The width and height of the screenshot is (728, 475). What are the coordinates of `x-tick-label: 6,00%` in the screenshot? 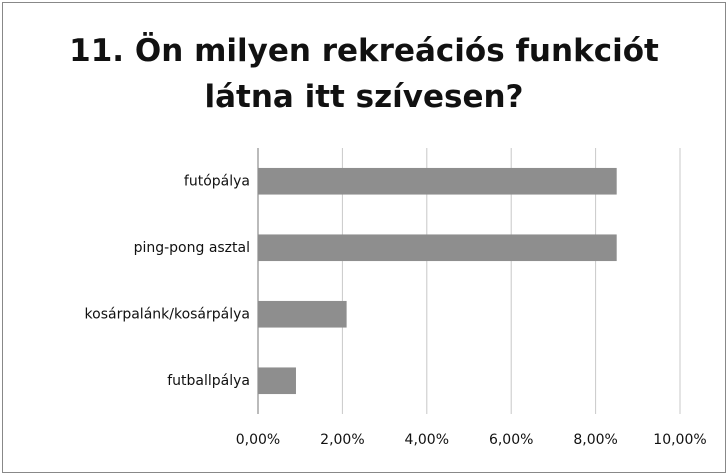 It's located at (511, 440).